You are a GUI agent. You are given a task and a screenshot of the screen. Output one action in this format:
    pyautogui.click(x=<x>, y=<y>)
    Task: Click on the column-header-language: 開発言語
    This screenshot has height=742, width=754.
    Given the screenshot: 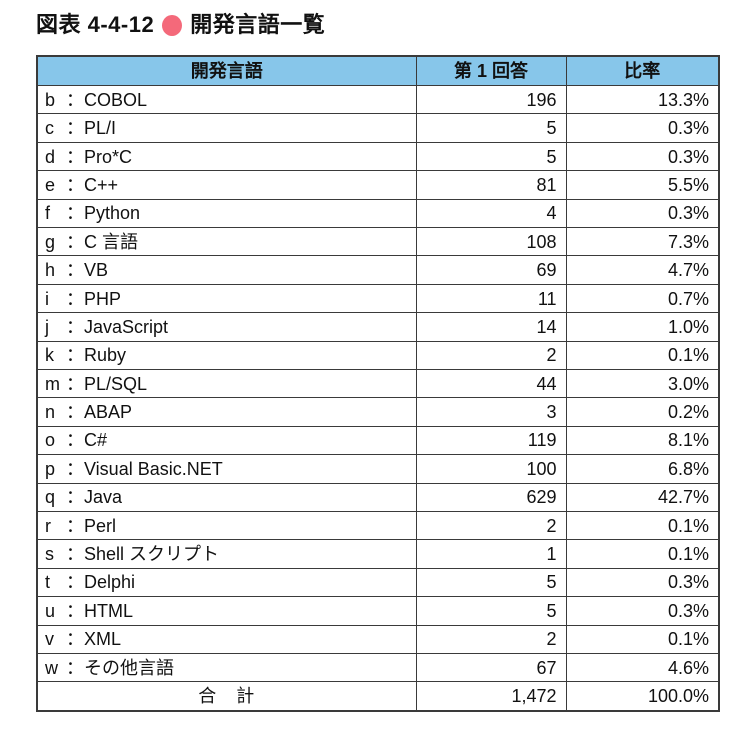 What is the action you would take?
    pyautogui.click(x=226, y=71)
    